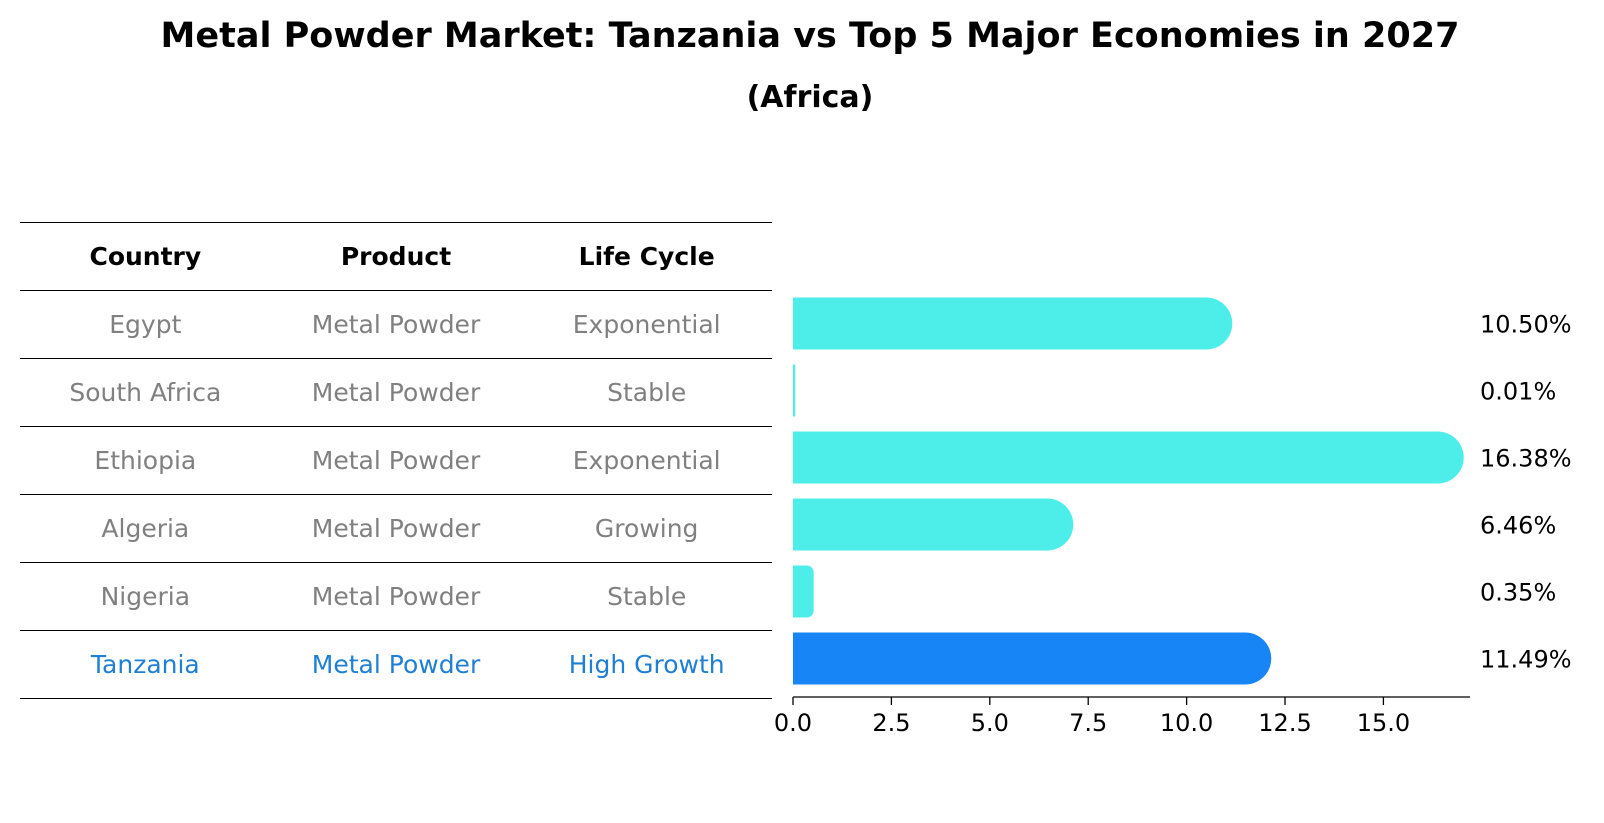  Describe the element at coordinates (1518, 392) in the screenshot. I see `bar-value-label: 0.01%` at that location.